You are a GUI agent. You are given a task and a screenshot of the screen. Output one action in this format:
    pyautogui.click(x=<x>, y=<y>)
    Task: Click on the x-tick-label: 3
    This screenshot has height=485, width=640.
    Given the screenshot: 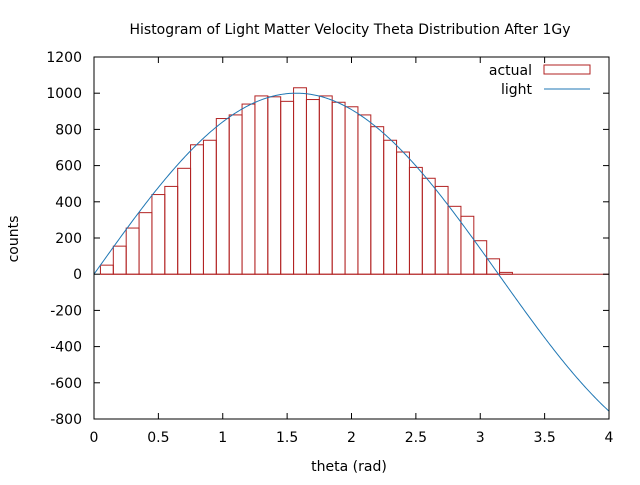 What is the action you would take?
    pyautogui.click(x=480, y=438)
    